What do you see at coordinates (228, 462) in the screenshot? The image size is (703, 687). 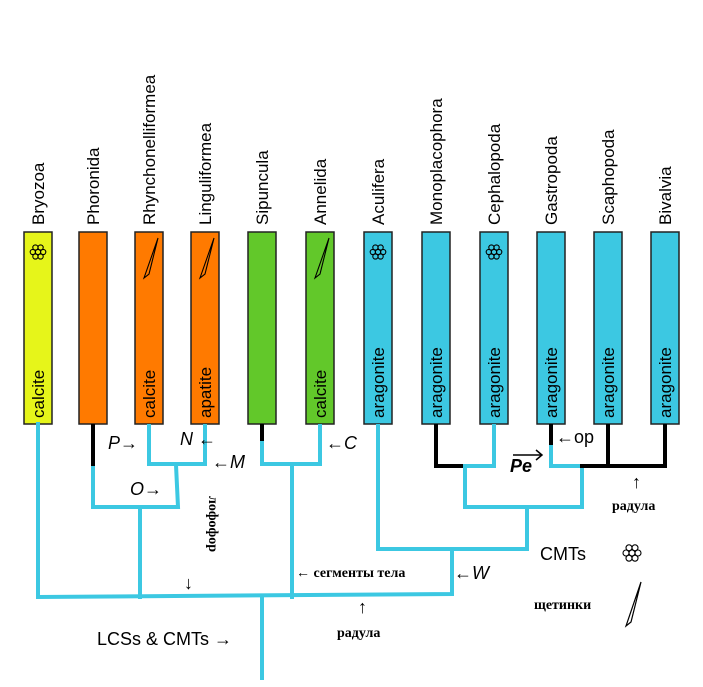 I see `label-M: ←M` at bounding box center [228, 462].